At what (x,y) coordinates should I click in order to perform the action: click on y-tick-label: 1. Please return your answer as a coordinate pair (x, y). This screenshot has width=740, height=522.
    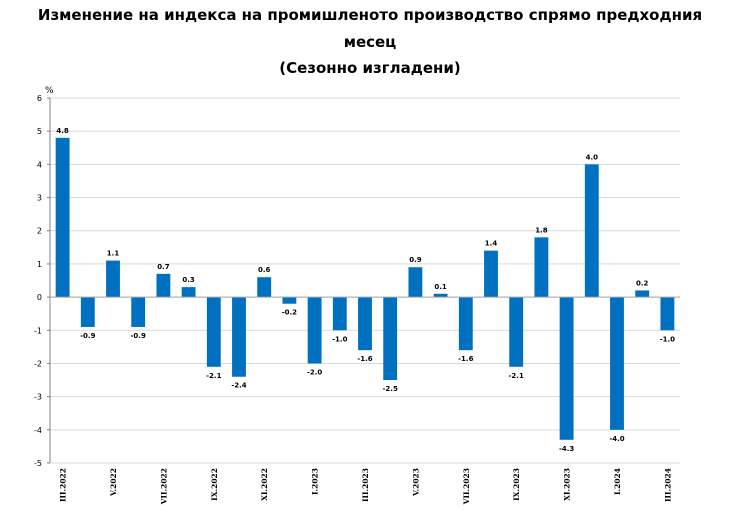
    Looking at the image, I should click on (39, 264).